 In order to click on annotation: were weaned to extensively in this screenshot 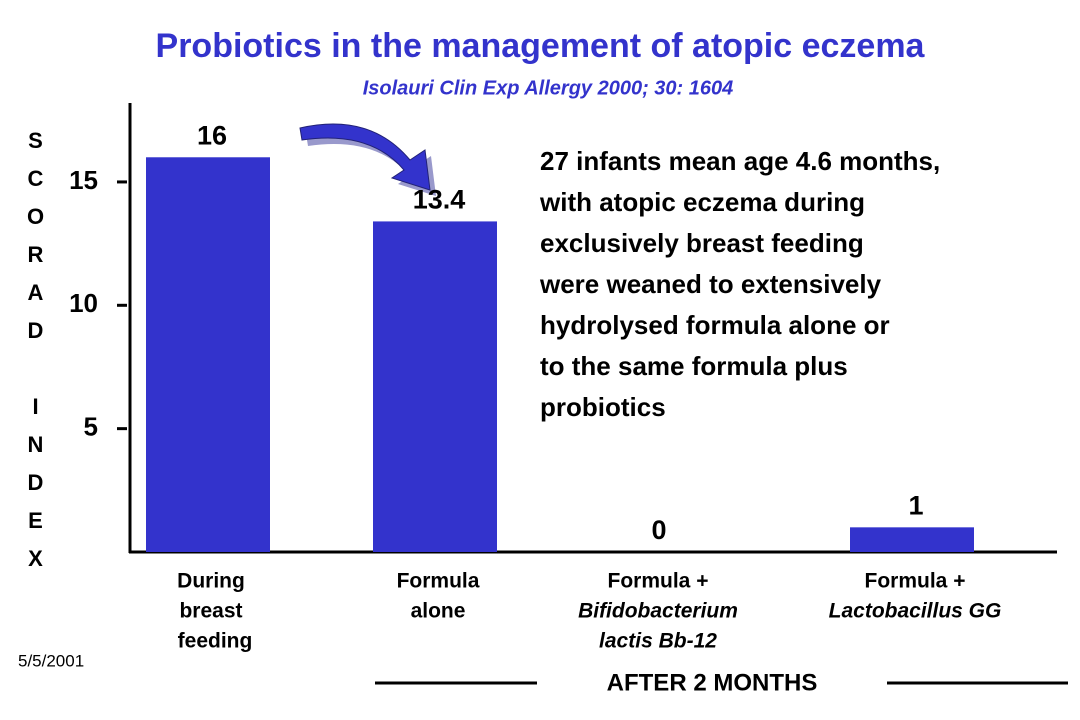, I will do `click(710, 284)`.